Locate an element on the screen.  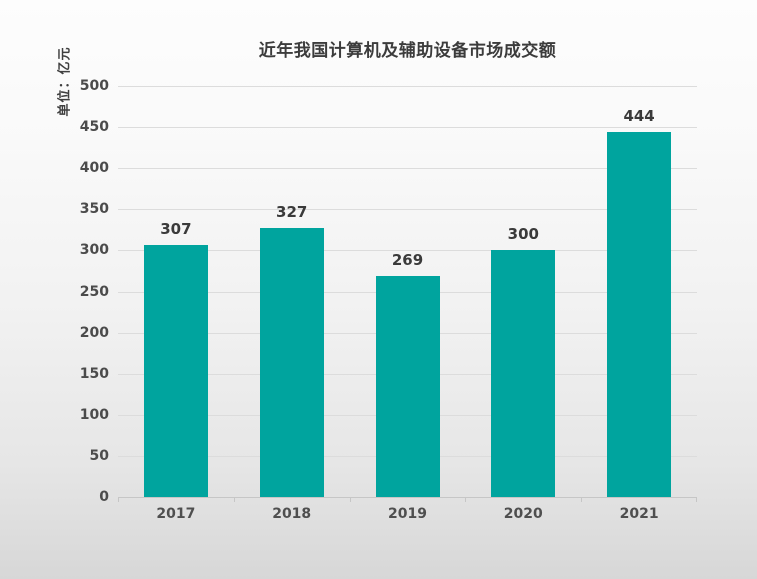
bar-value-label: 307 is located at coordinates (176, 228).